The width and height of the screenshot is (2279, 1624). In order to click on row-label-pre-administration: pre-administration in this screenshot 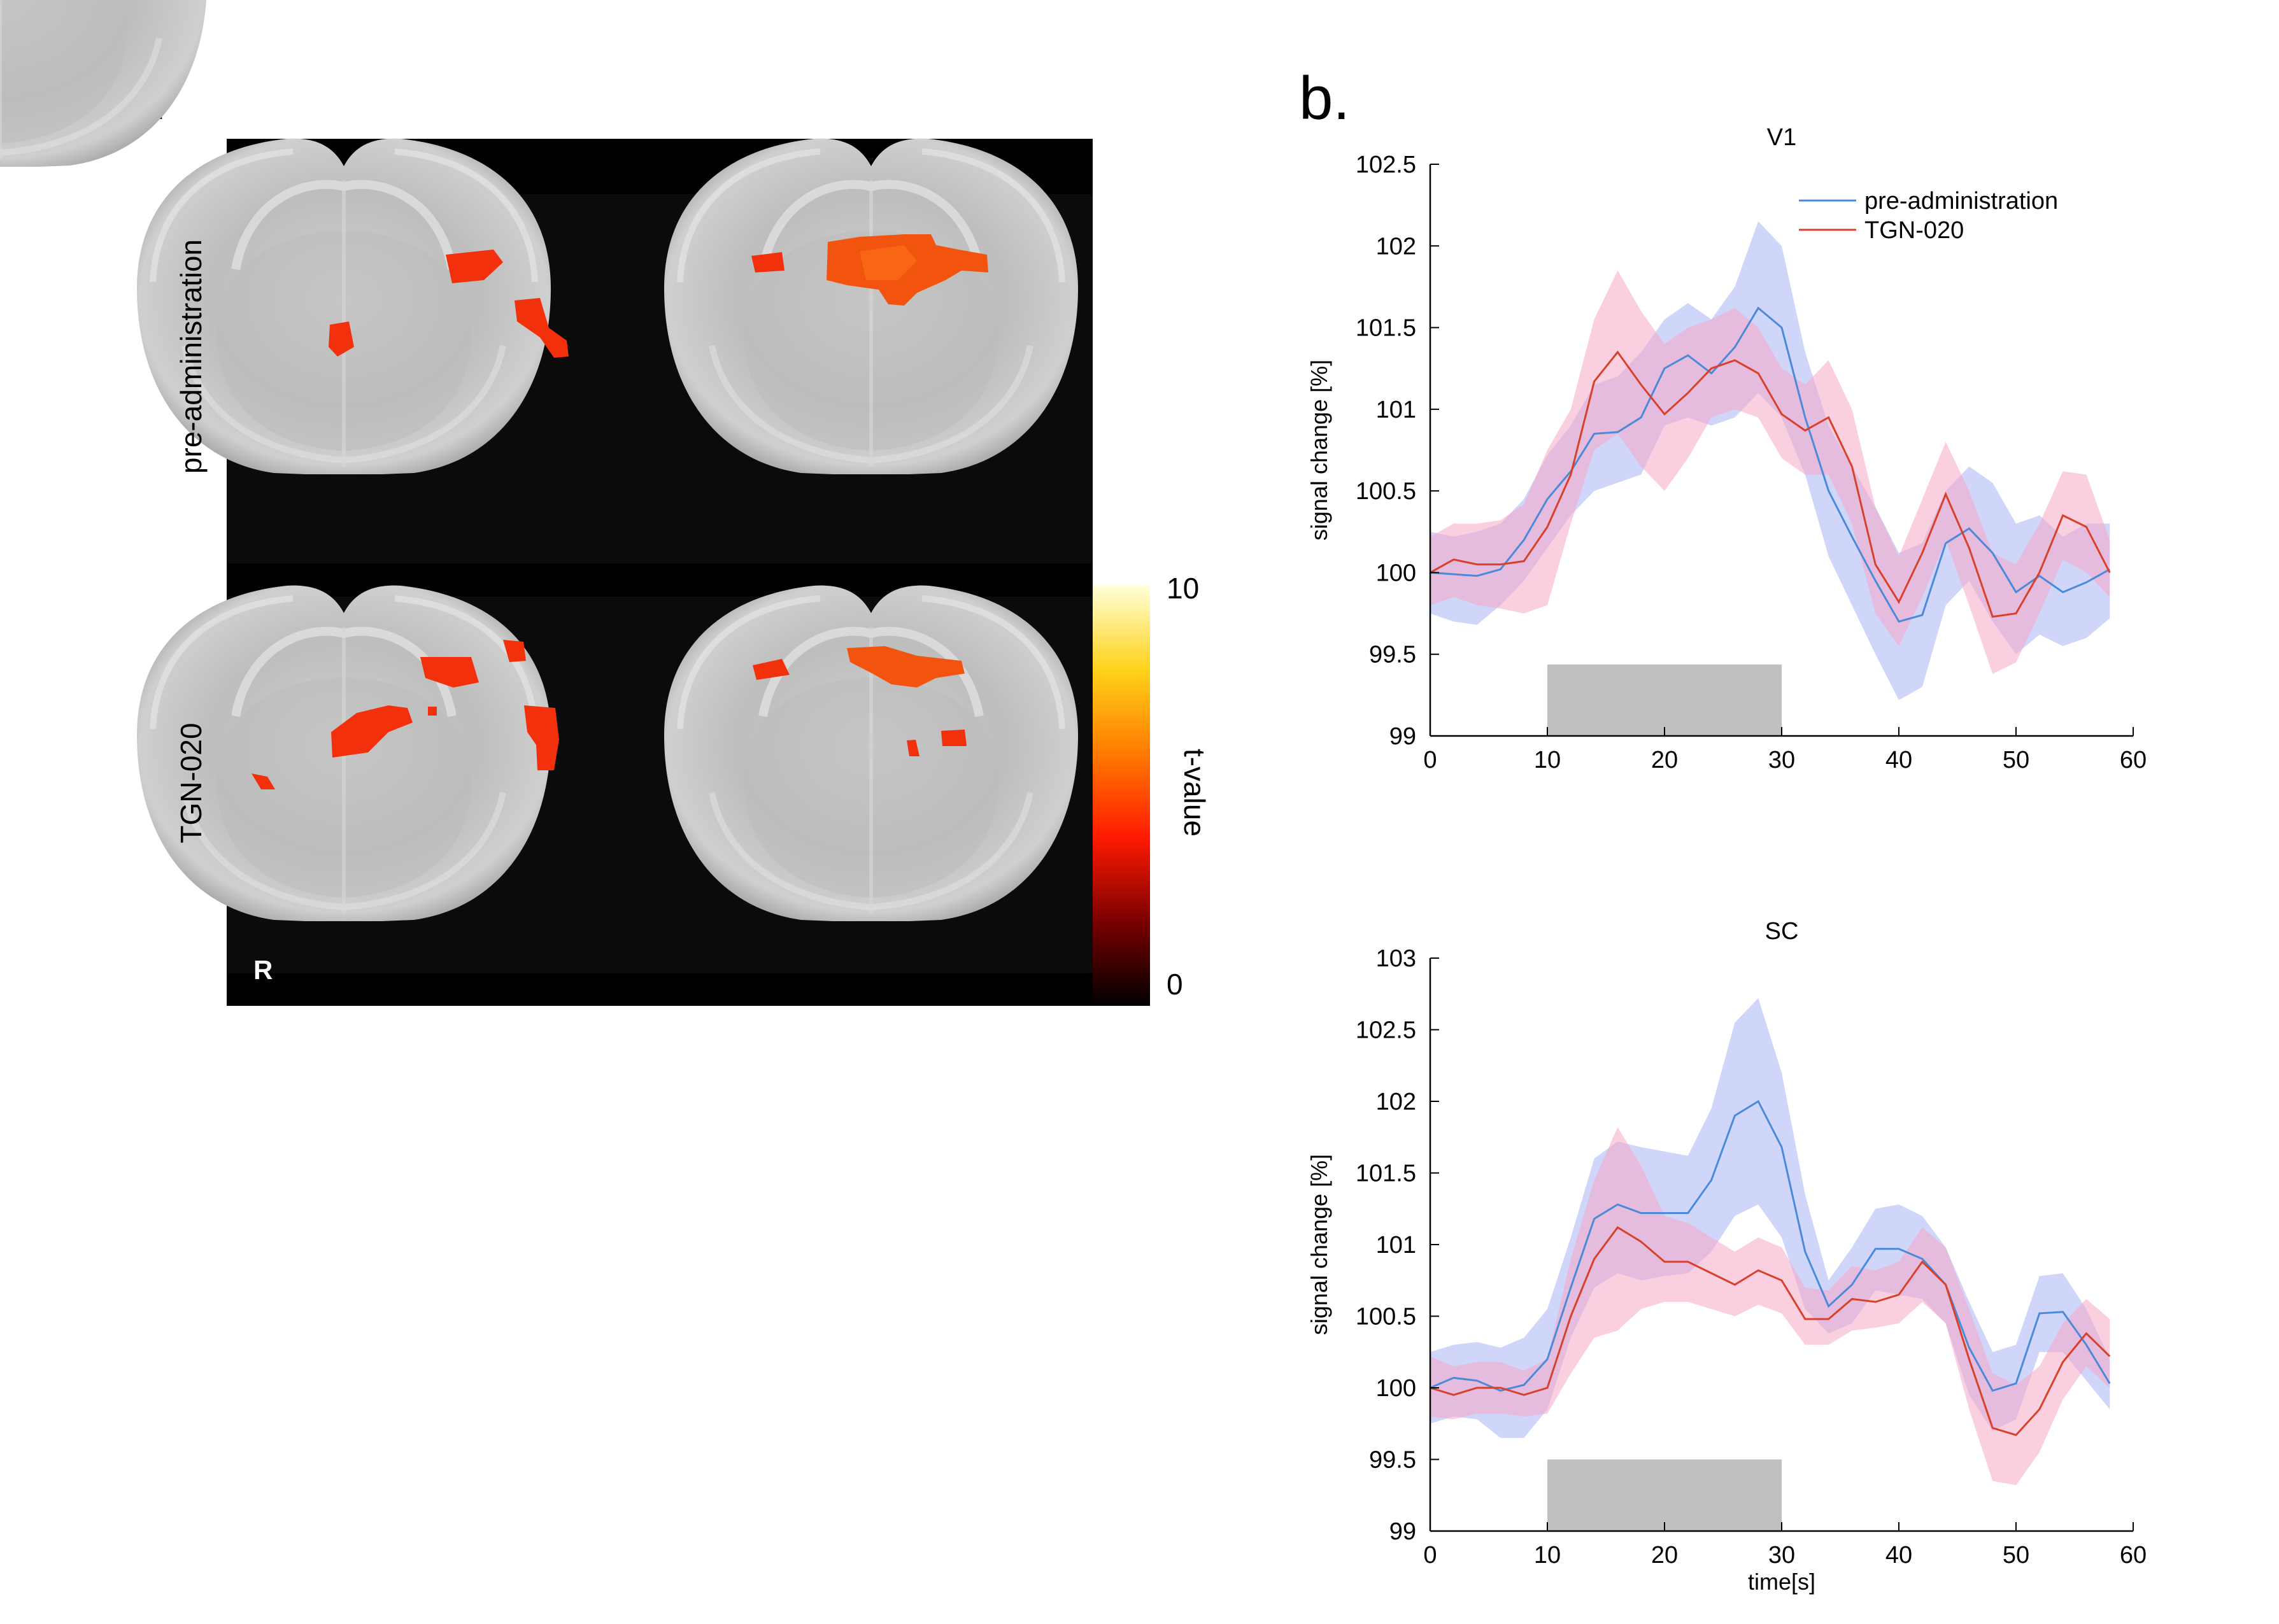, I will do `click(191, 356)`.